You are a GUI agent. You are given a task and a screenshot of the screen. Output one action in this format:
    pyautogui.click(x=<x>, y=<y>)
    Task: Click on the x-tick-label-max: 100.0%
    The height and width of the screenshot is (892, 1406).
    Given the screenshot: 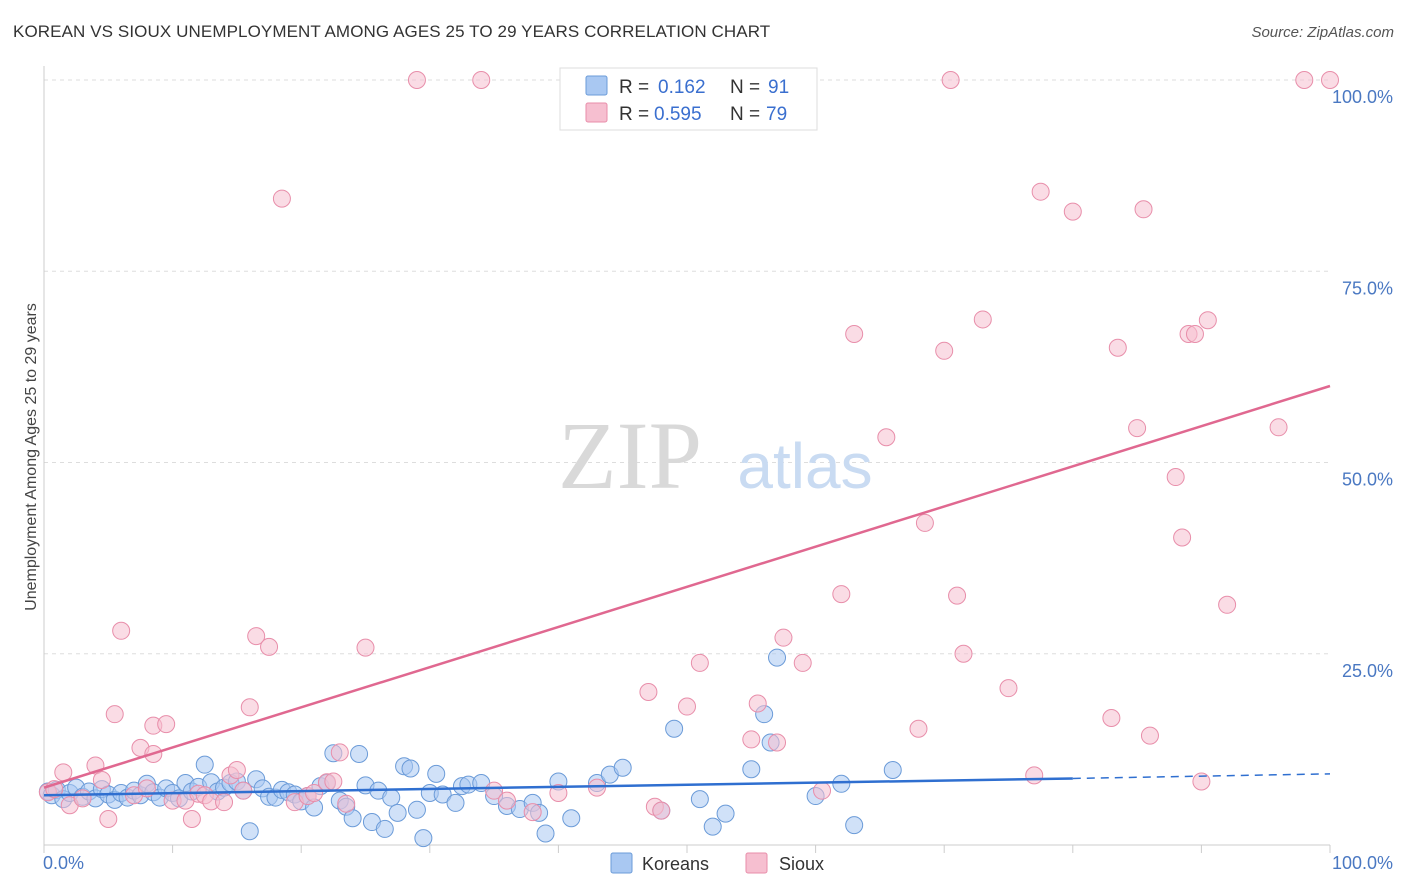 What is the action you would take?
    pyautogui.click(x=1362, y=863)
    